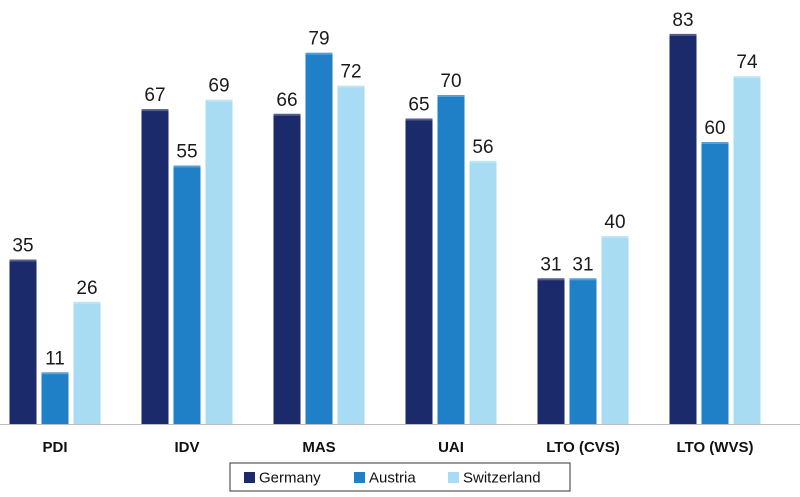 Image resolution: width=800 pixels, height=497 pixels. What do you see at coordinates (319, 238) in the screenshot?
I see `bar-mas-austria` at bounding box center [319, 238].